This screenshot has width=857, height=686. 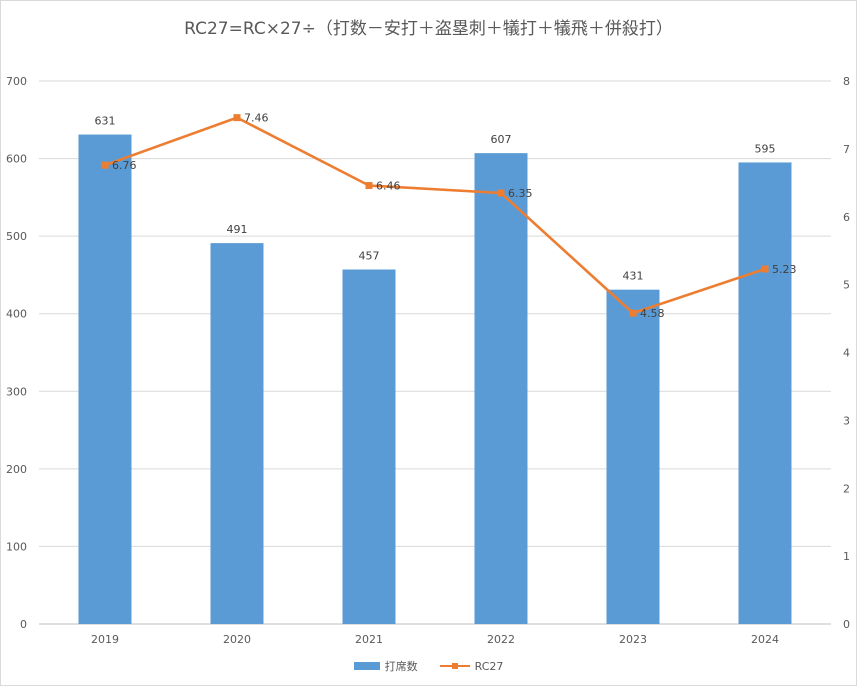 I want to click on chart-title: RC27=RC×27÷（打数－安打＋盗塁刺＋犠打＋犠飛＋併殺打）, so click(x=428, y=29).